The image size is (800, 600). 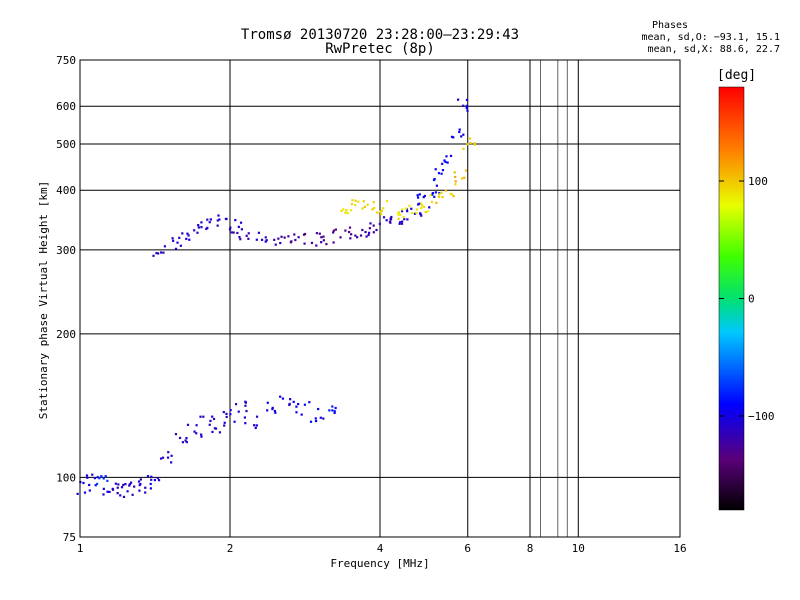 I want to click on x-tick-label: 6, so click(x=467, y=548).